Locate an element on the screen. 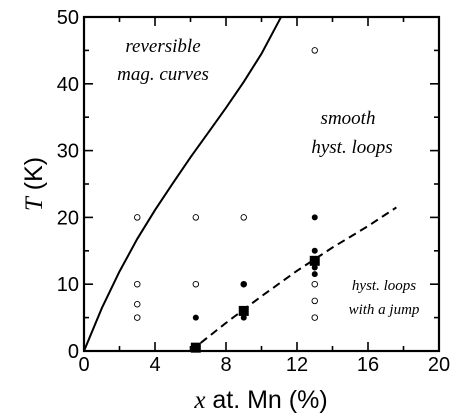  y-tick-label: 40 is located at coordinates (68, 85).